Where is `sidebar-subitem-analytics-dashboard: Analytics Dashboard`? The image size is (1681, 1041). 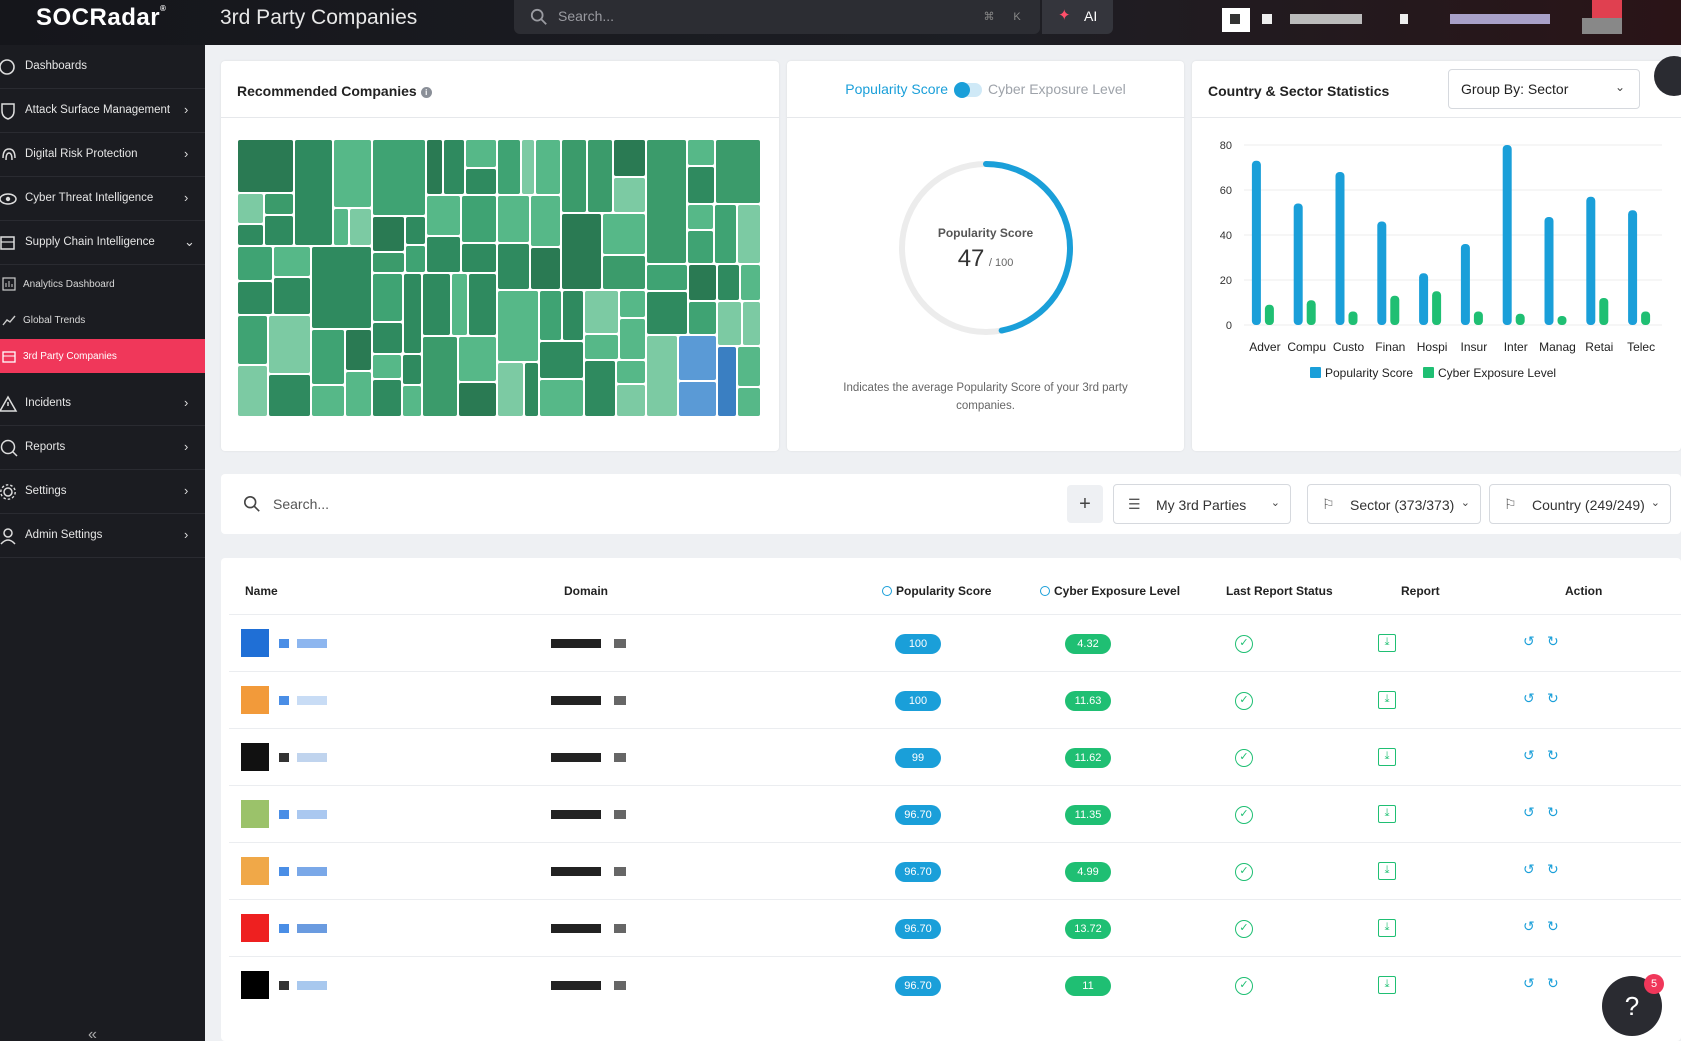 sidebar-subitem-analytics-dashboard: Analytics Dashboard is located at coordinates (102, 284).